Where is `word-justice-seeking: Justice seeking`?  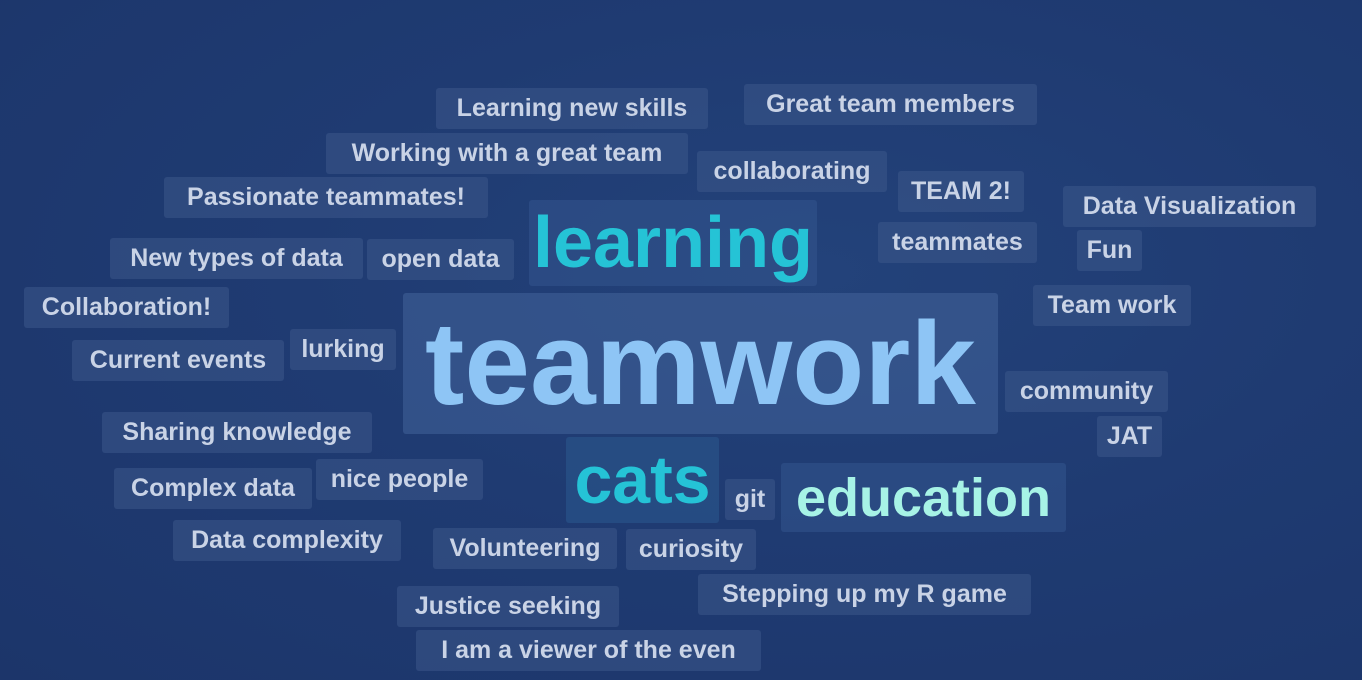 word-justice-seeking: Justice seeking is located at coordinates (508, 606).